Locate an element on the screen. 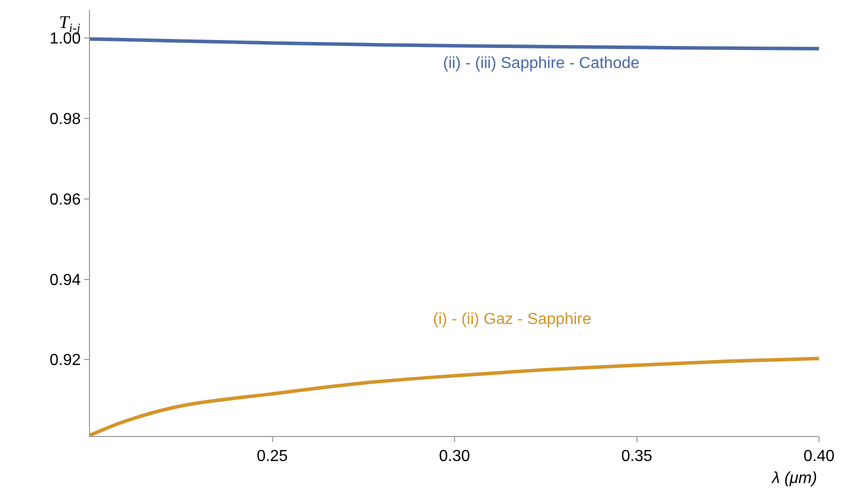 This screenshot has height=498, width=844. x-axis-title: λ (μm) is located at coordinates (794, 478).